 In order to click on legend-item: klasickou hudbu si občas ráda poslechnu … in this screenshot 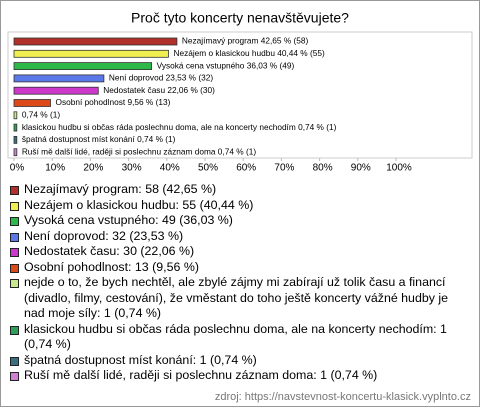, I will do `click(240, 337)`.